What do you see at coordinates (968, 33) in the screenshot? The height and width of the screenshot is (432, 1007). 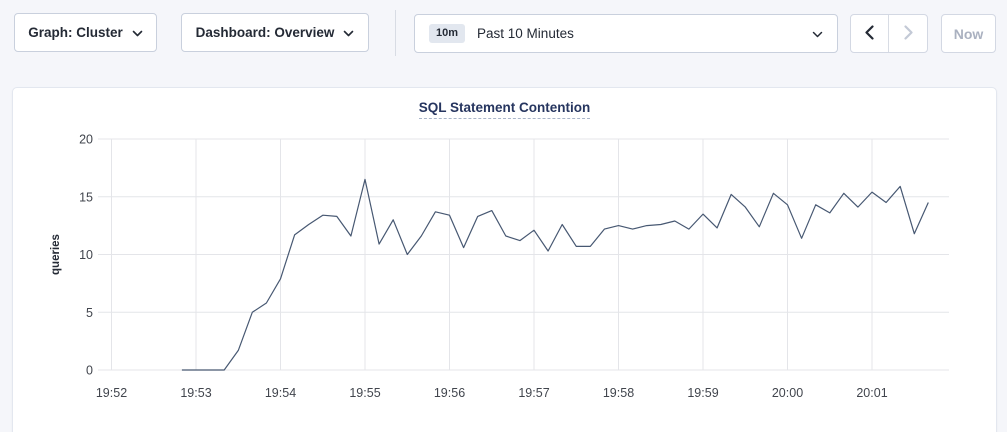 I see `now-button: Now` at bounding box center [968, 33].